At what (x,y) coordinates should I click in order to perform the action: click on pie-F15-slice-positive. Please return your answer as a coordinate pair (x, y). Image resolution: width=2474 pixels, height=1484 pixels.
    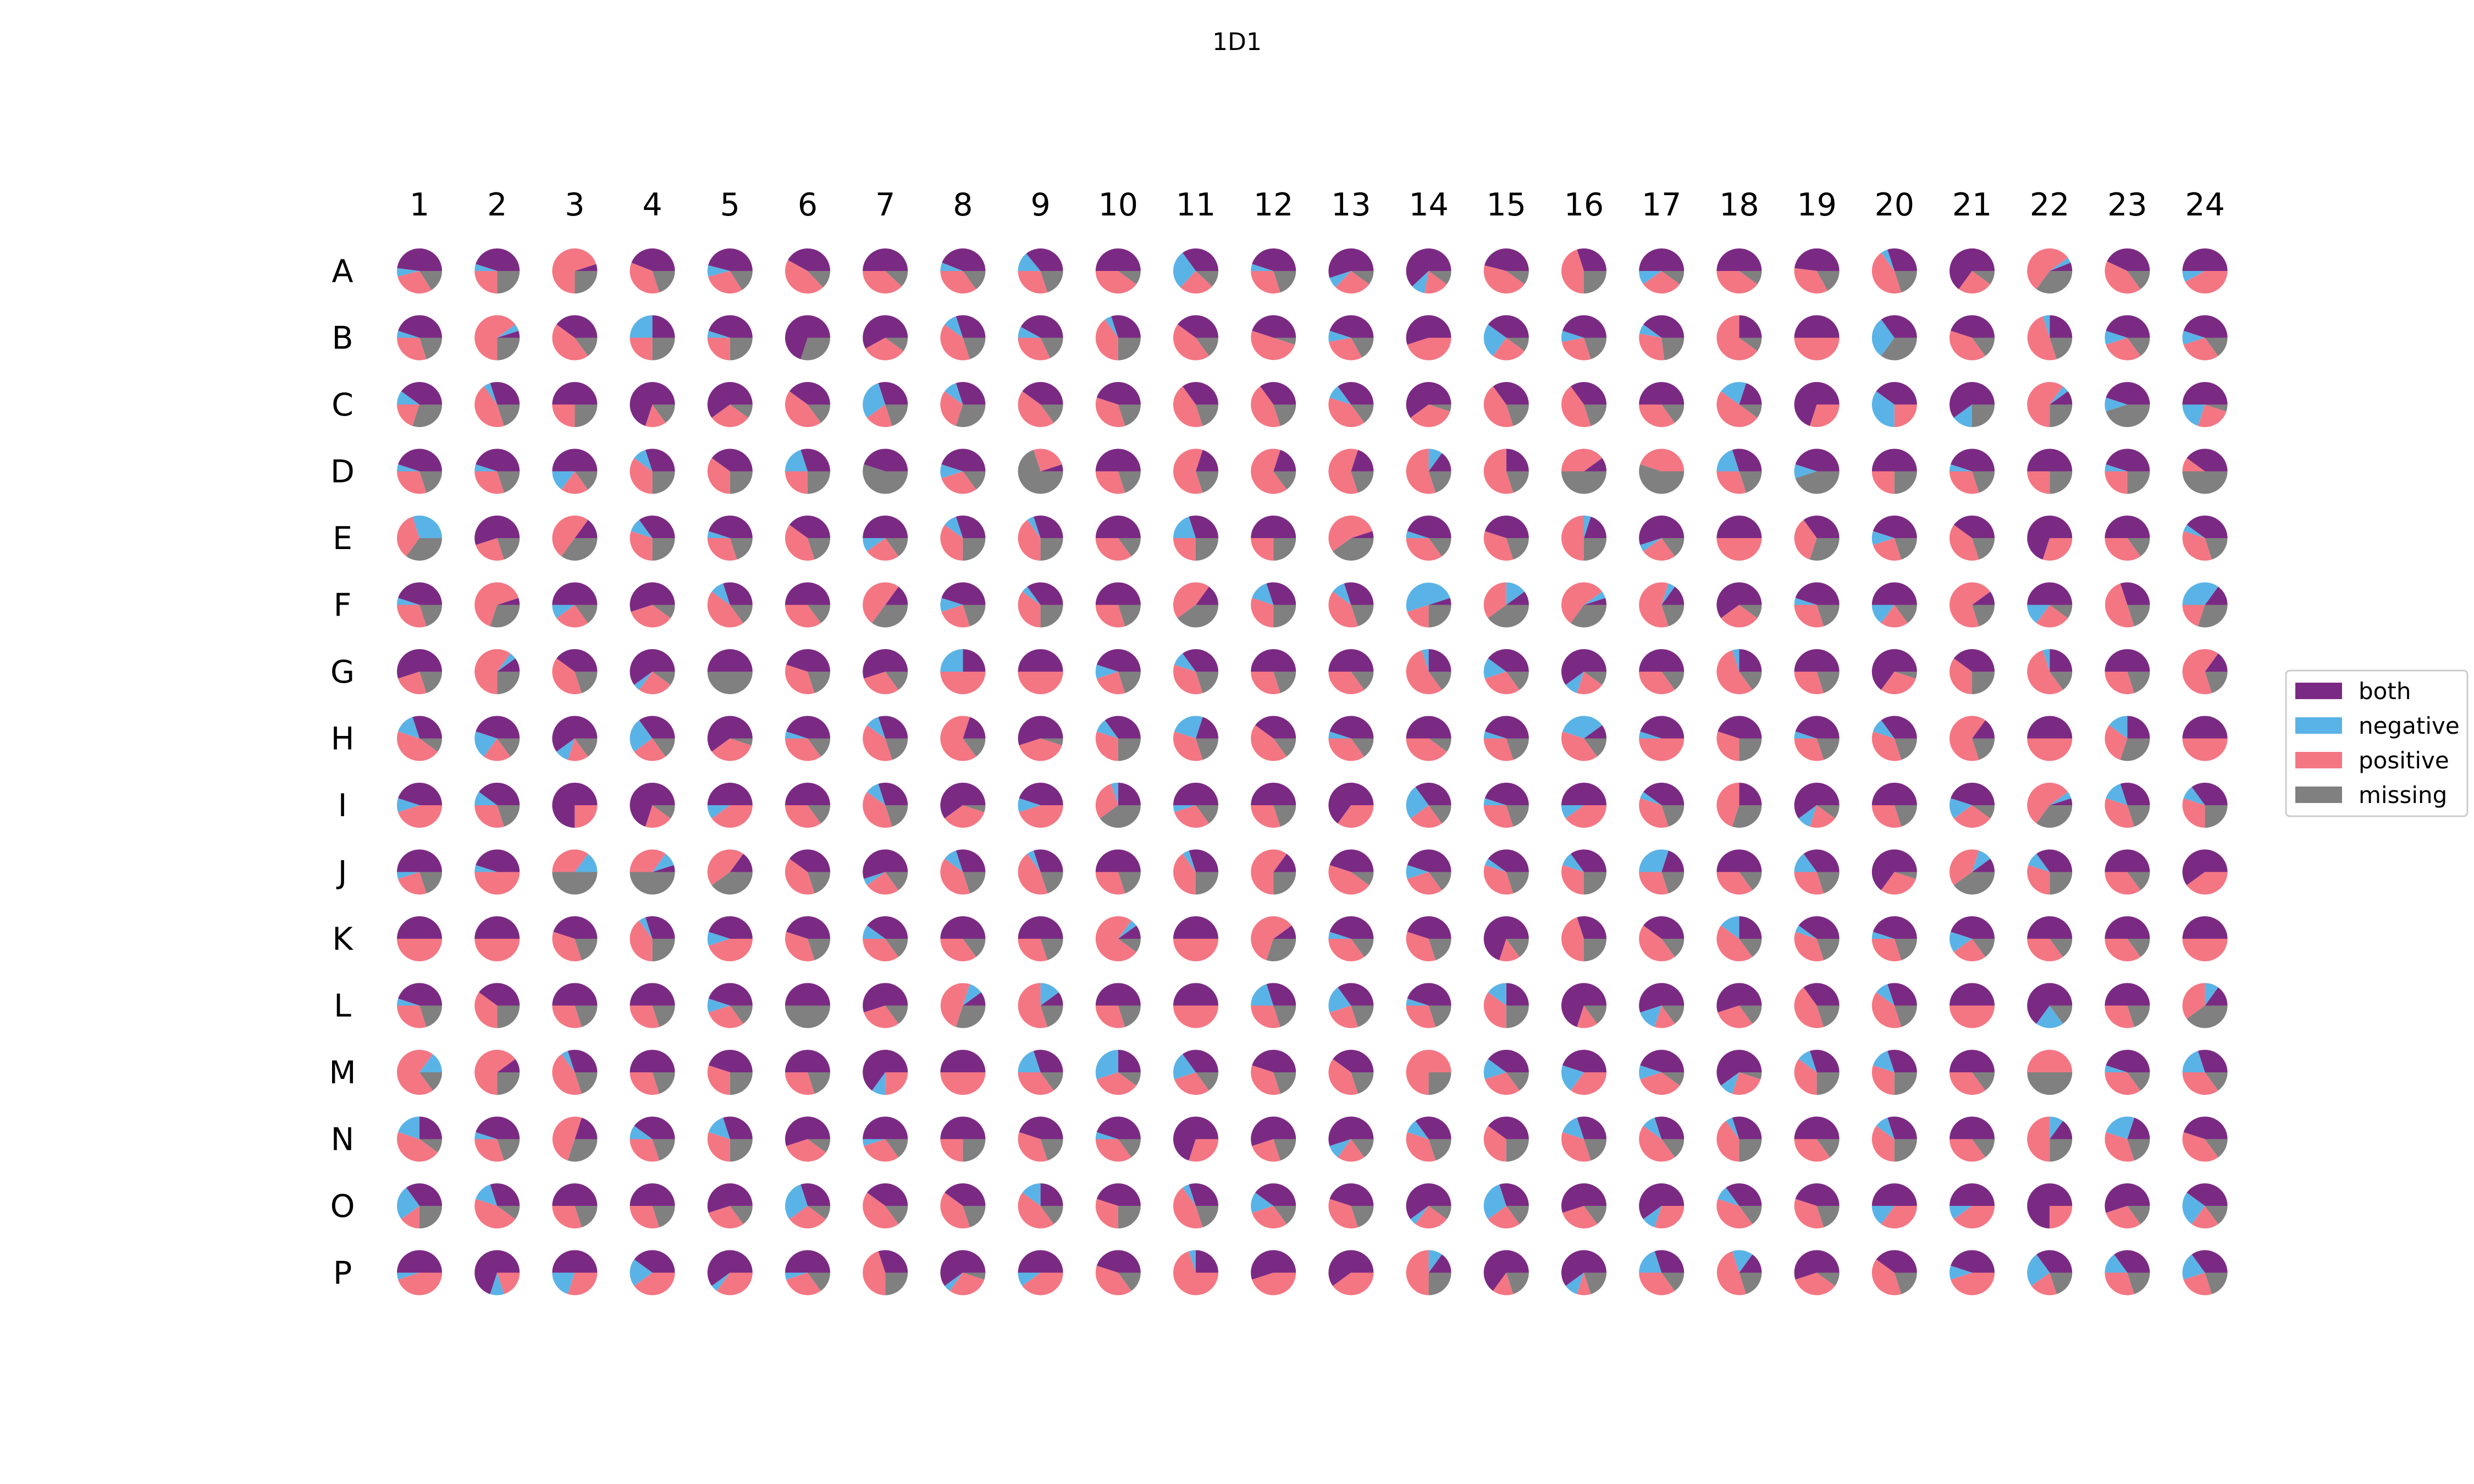
    Looking at the image, I should click on (1495, 600).